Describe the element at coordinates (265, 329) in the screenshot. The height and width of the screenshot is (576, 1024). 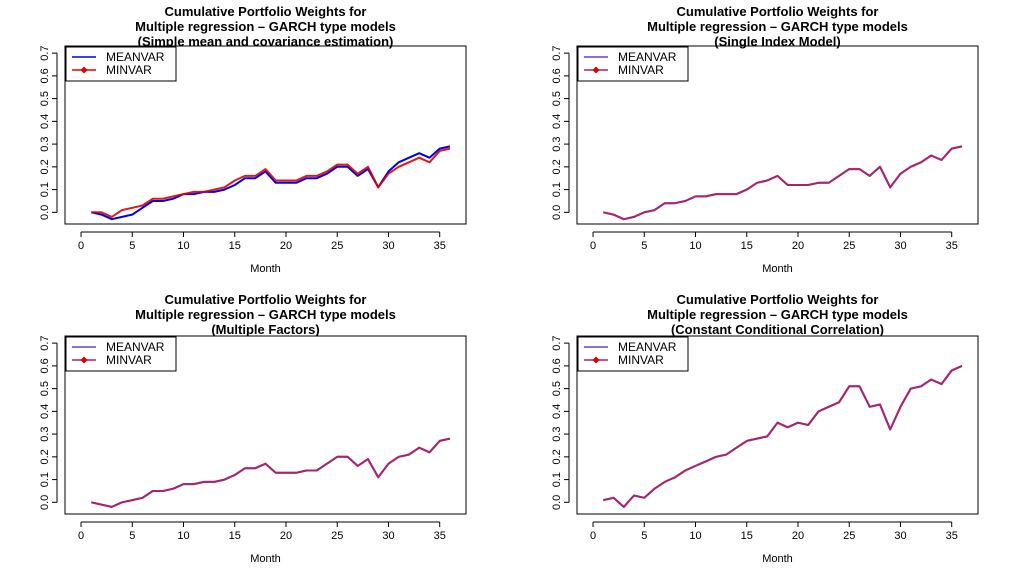
I see `chart-title-line: (Multiple Factors)` at that location.